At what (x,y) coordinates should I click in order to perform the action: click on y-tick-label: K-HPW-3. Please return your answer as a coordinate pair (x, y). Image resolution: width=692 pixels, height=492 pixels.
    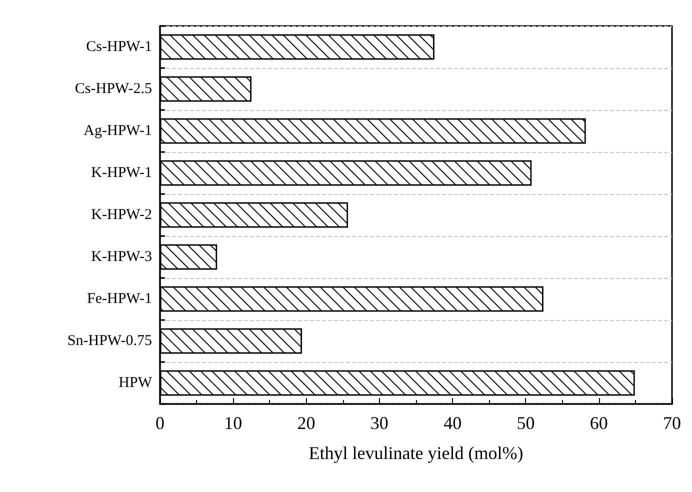
    Looking at the image, I should click on (121, 257).